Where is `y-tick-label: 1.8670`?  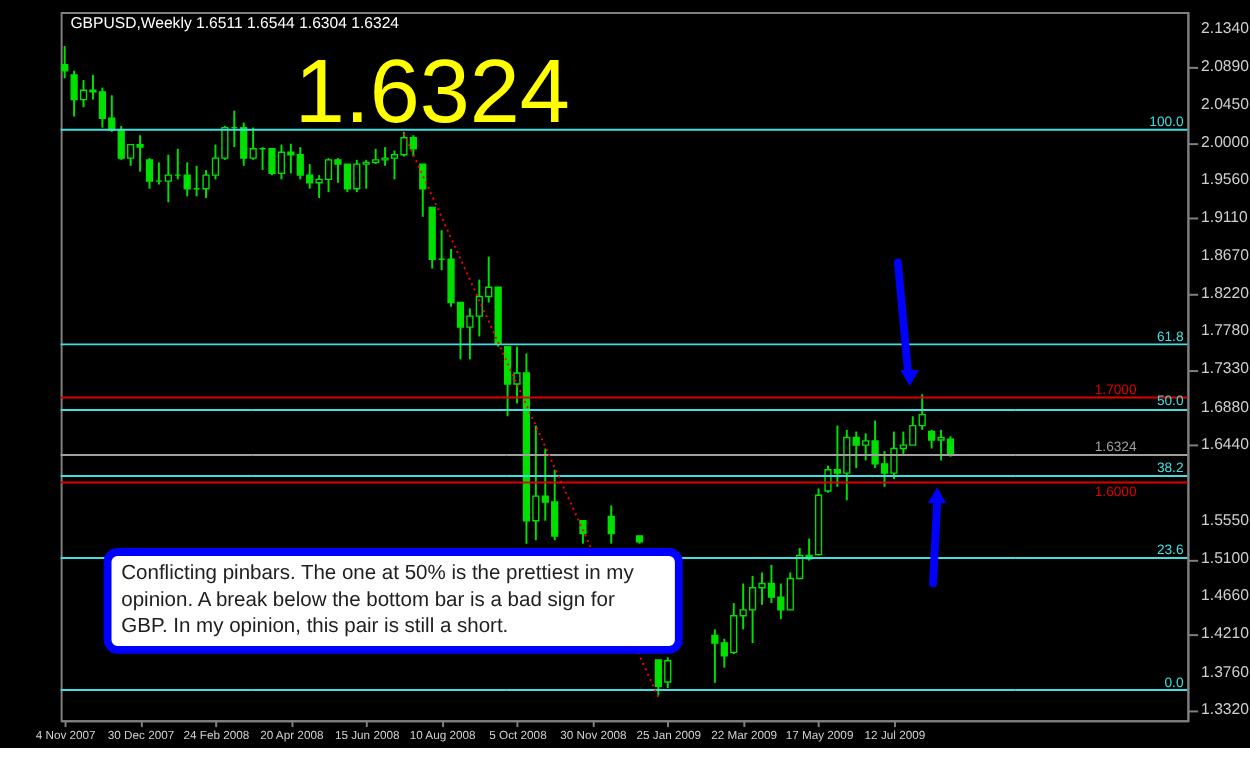
y-tick-label: 1.8670 is located at coordinates (1225, 254).